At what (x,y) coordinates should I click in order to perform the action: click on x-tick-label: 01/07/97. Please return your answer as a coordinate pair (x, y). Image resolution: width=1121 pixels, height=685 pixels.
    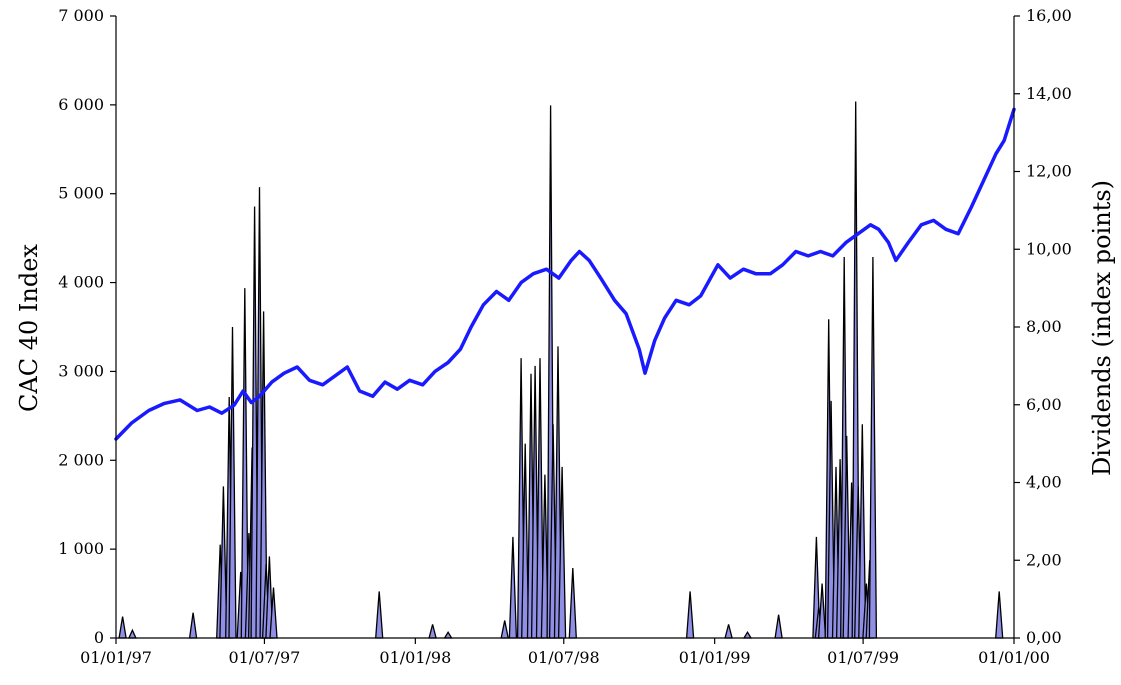
    Looking at the image, I should click on (265, 657).